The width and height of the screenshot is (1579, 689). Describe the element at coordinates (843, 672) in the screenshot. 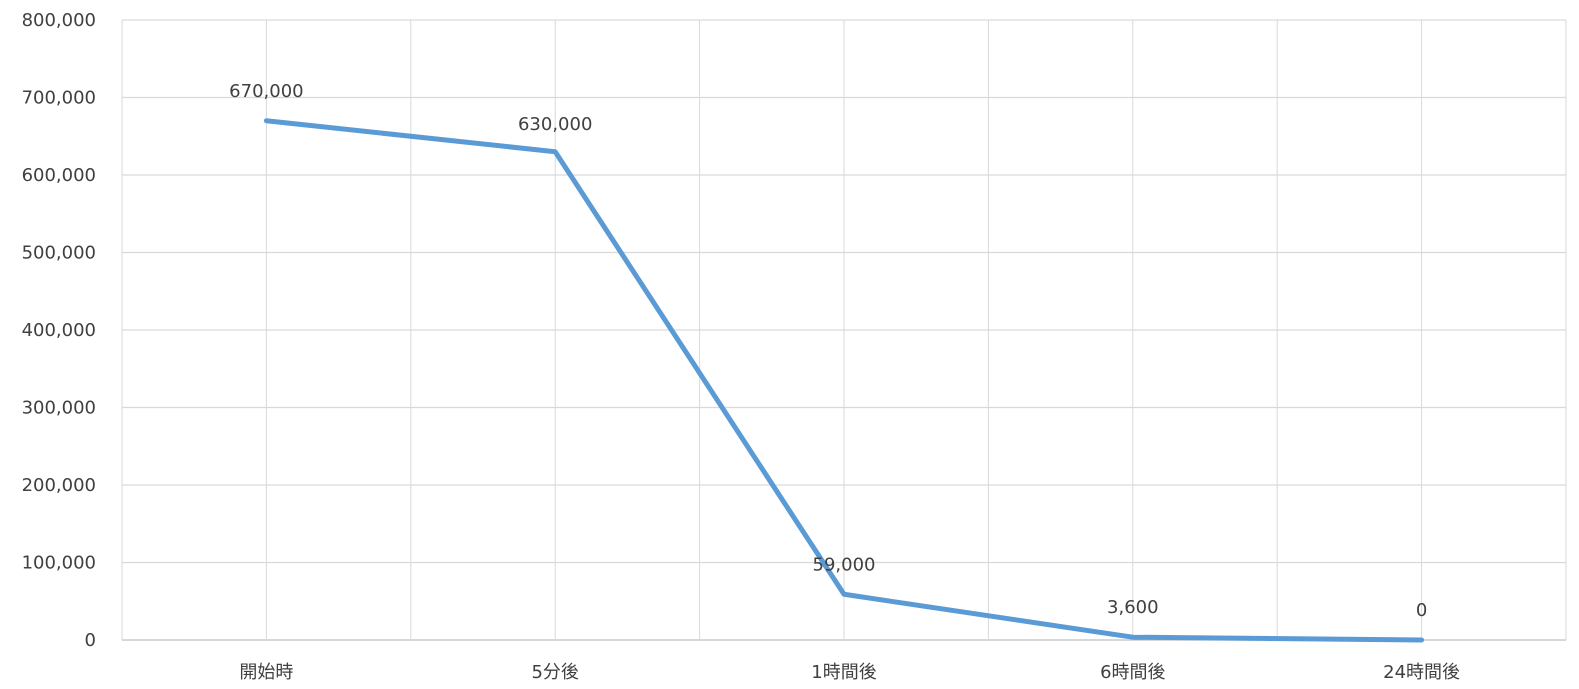

I see `x-tick-label: 1時間後` at that location.